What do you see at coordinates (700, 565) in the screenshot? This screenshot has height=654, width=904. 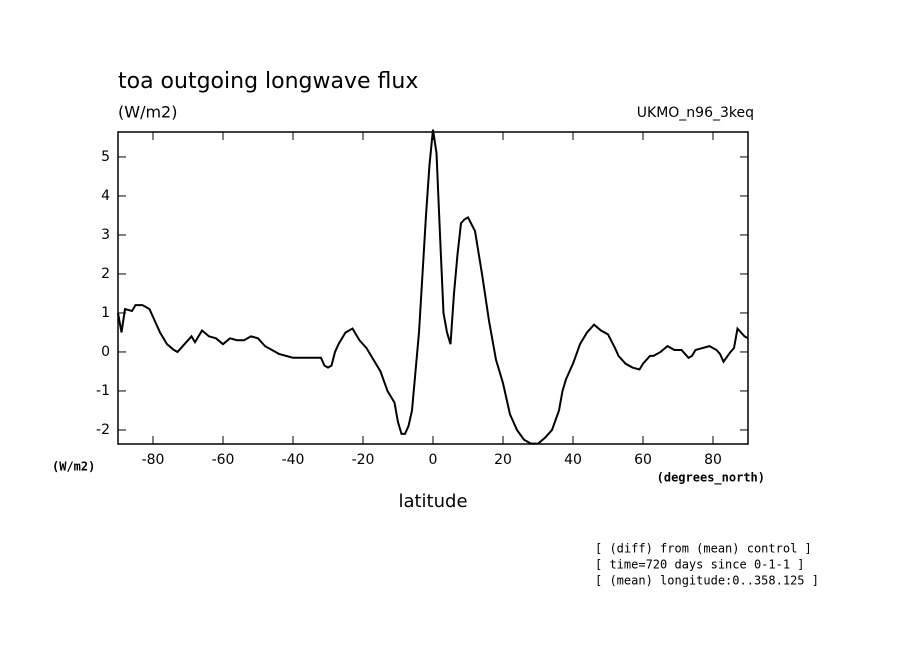 I see `note: [ time=720 days since 0-1-1 ]` at bounding box center [700, 565].